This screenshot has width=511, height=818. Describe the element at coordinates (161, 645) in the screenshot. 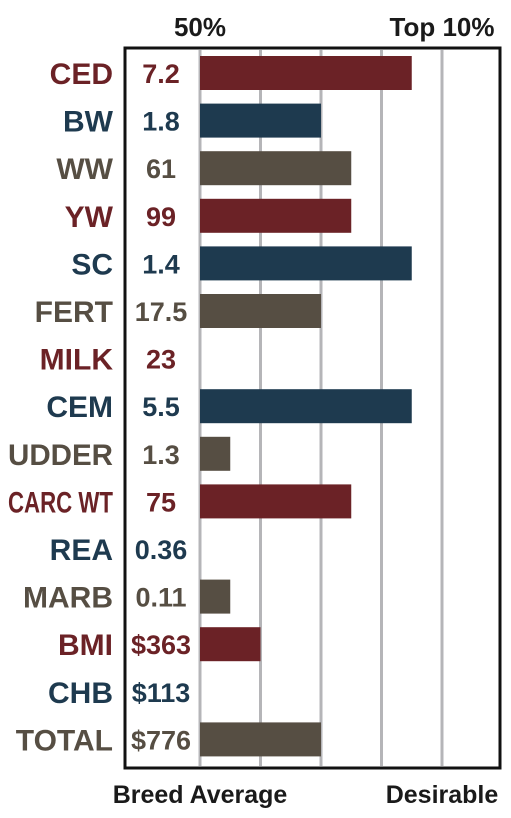

I see `row-value-bmi: $363` at that location.